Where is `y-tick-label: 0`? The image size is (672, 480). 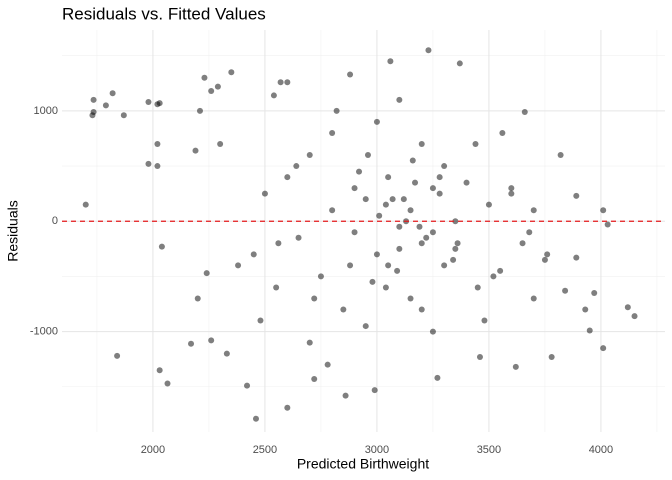 y-tick-label: 0 is located at coordinates (55, 221).